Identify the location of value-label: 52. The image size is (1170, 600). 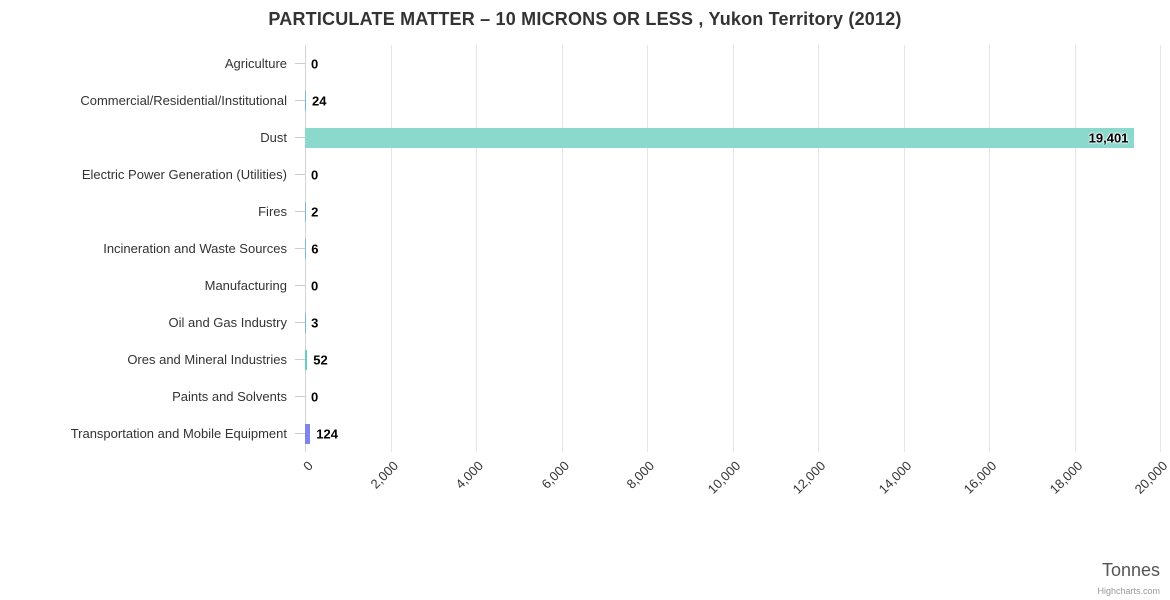
(320, 359).